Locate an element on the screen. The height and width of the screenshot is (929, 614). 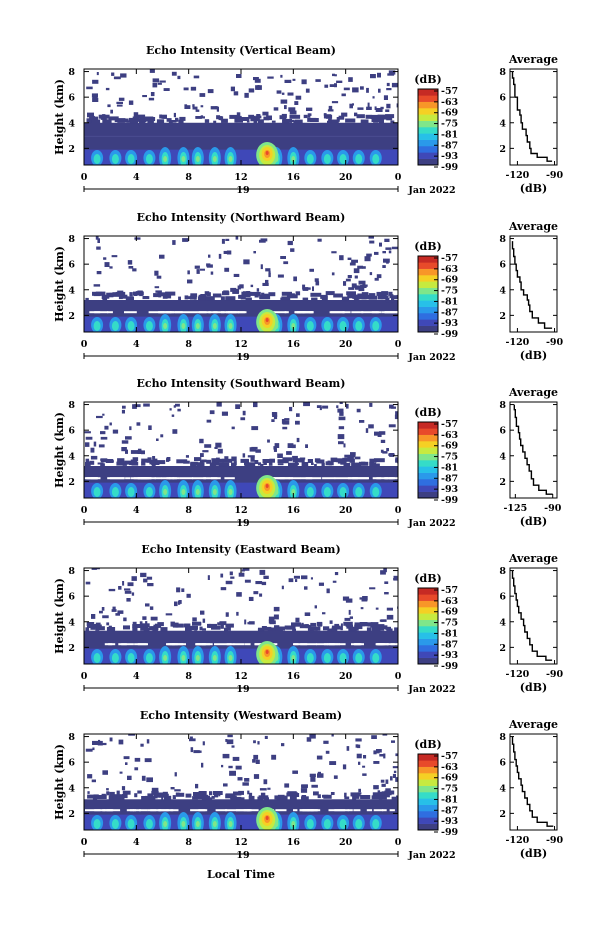
colorbar-tick-label: -93 is located at coordinates (449, 821).